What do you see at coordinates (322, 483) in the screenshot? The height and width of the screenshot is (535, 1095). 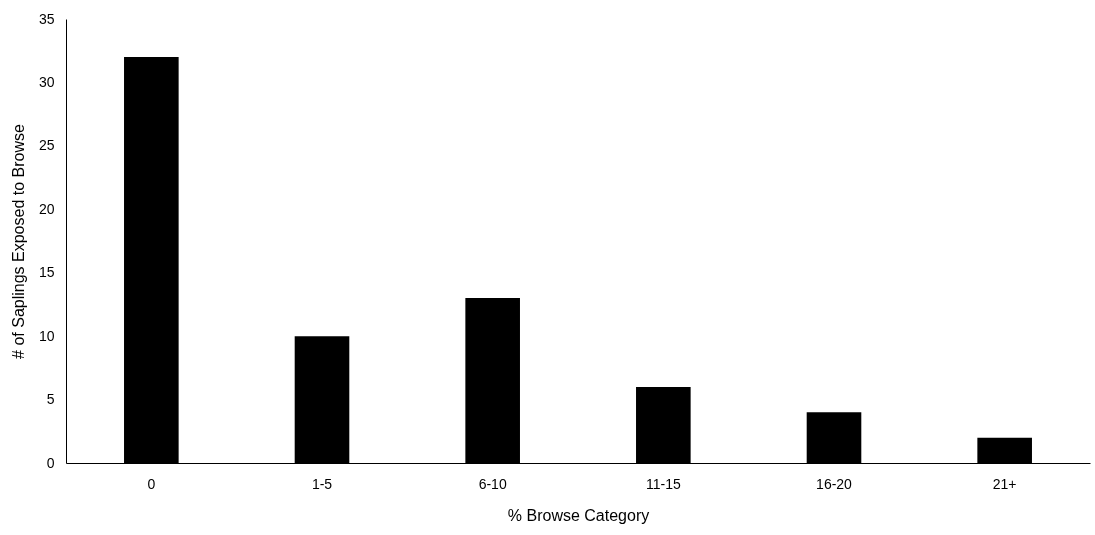 I see `x-tick-label: 1-5` at bounding box center [322, 483].